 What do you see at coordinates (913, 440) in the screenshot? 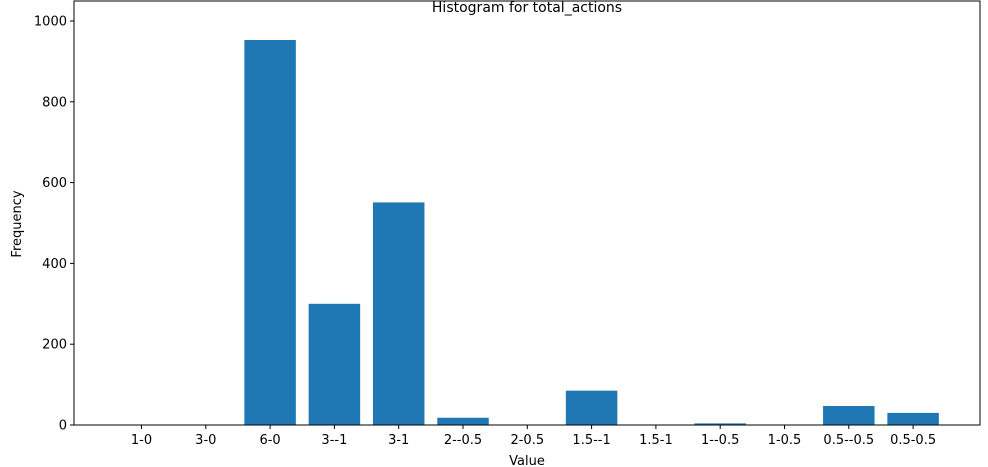
I see `x-tick-label: 0.5-0.5` at bounding box center [913, 440].